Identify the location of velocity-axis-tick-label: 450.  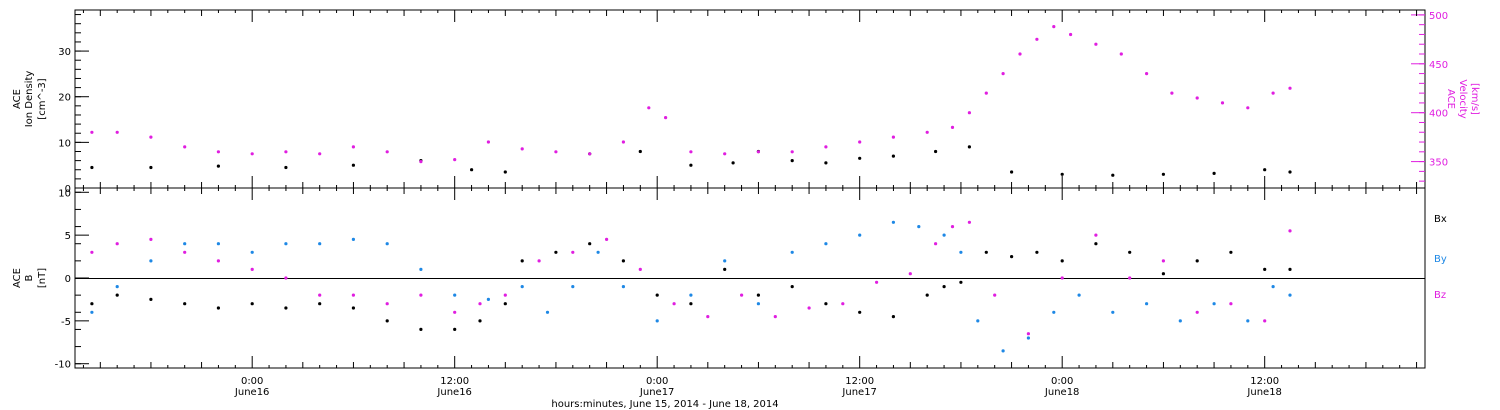
(1438, 65).